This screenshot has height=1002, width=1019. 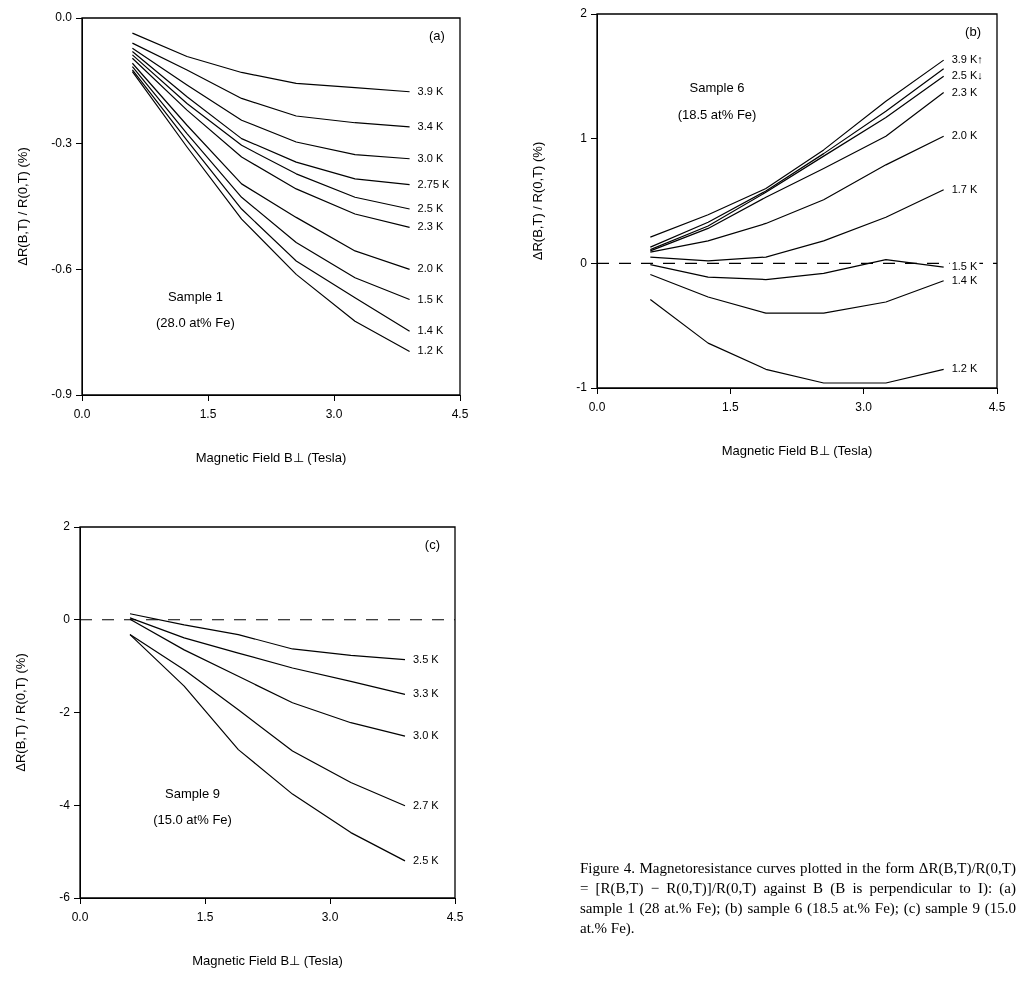 What do you see at coordinates (65, 897) in the screenshot?
I see `y-tick-label: -6` at bounding box center [65, 897].